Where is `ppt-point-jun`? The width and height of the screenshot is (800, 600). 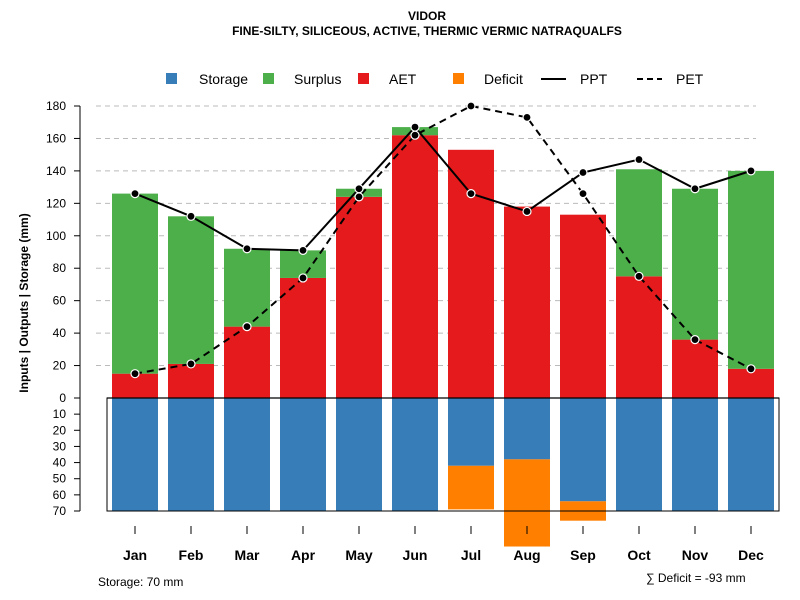
ppt-point-jun is located at coordinates (415, 127).